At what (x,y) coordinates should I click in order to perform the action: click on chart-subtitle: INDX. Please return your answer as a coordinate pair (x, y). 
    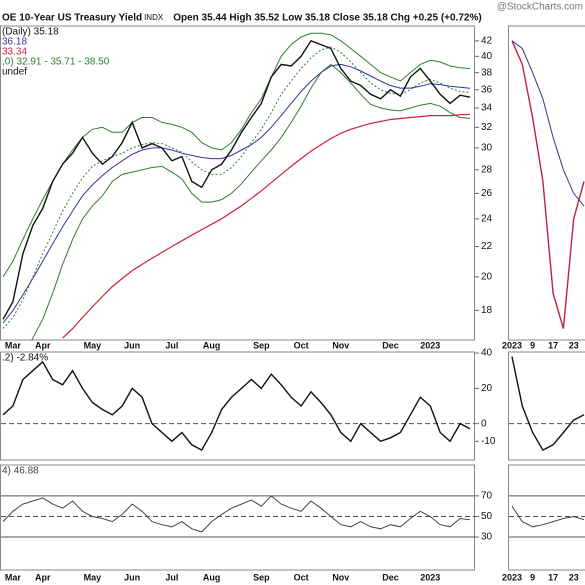
    Looking at the image, I should click on (154, 17).